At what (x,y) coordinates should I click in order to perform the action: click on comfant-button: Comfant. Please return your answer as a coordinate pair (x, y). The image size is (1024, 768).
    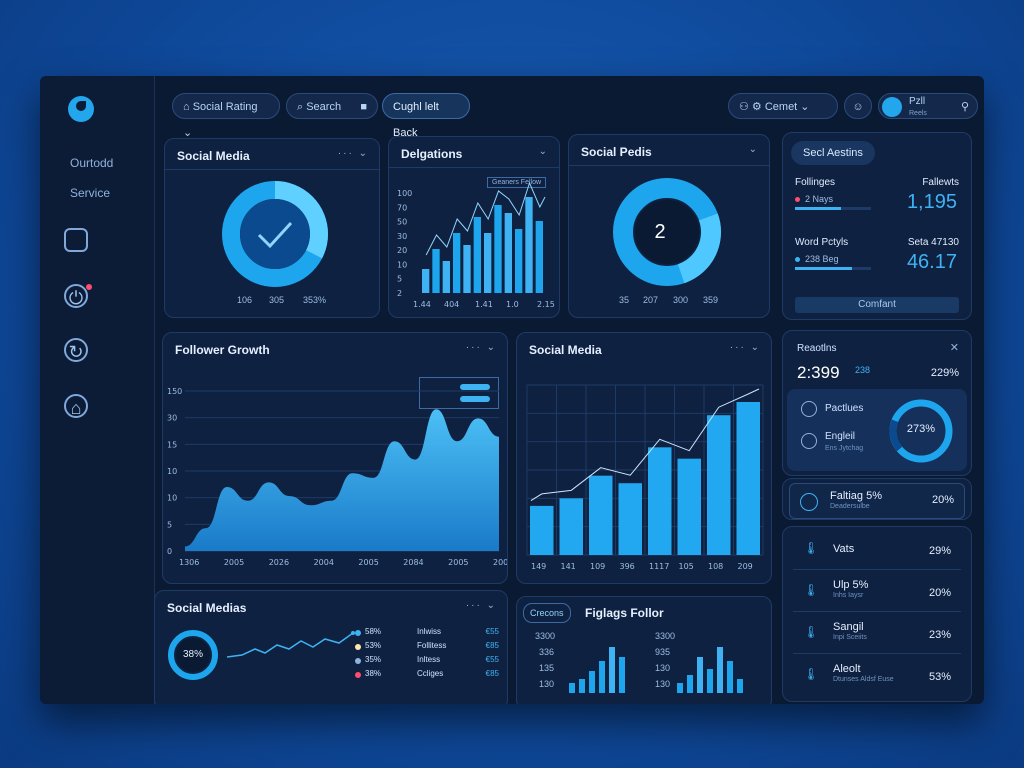
    Looking at the image, I should click on (877, 305).